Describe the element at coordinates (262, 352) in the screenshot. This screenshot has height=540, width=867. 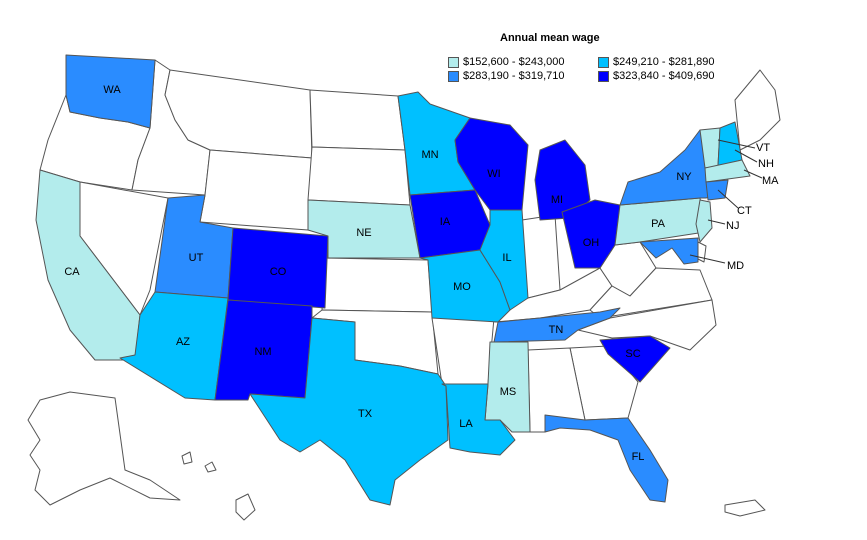
I see `label-NM: NM` at that location.